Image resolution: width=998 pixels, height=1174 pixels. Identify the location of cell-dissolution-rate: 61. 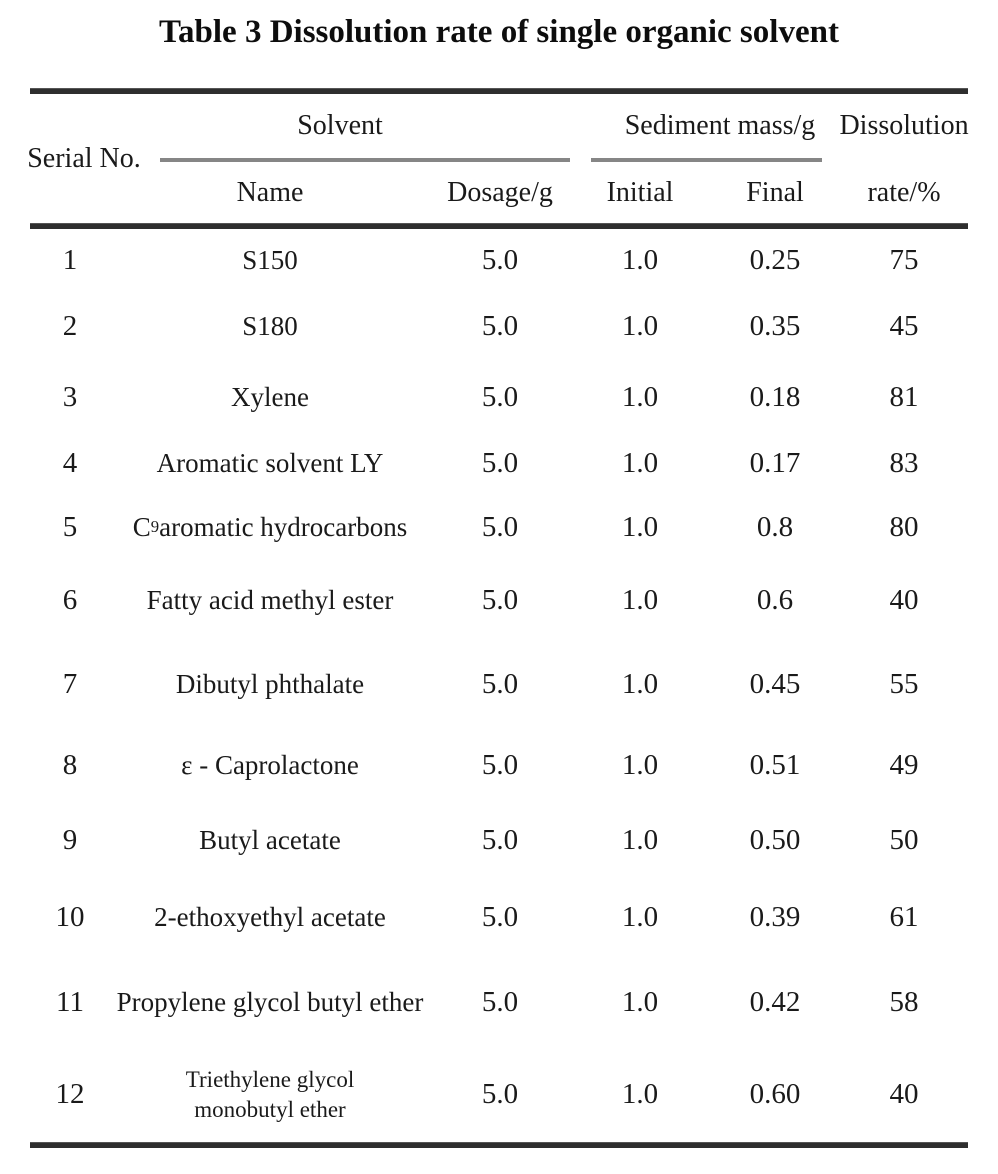
(904, 916).